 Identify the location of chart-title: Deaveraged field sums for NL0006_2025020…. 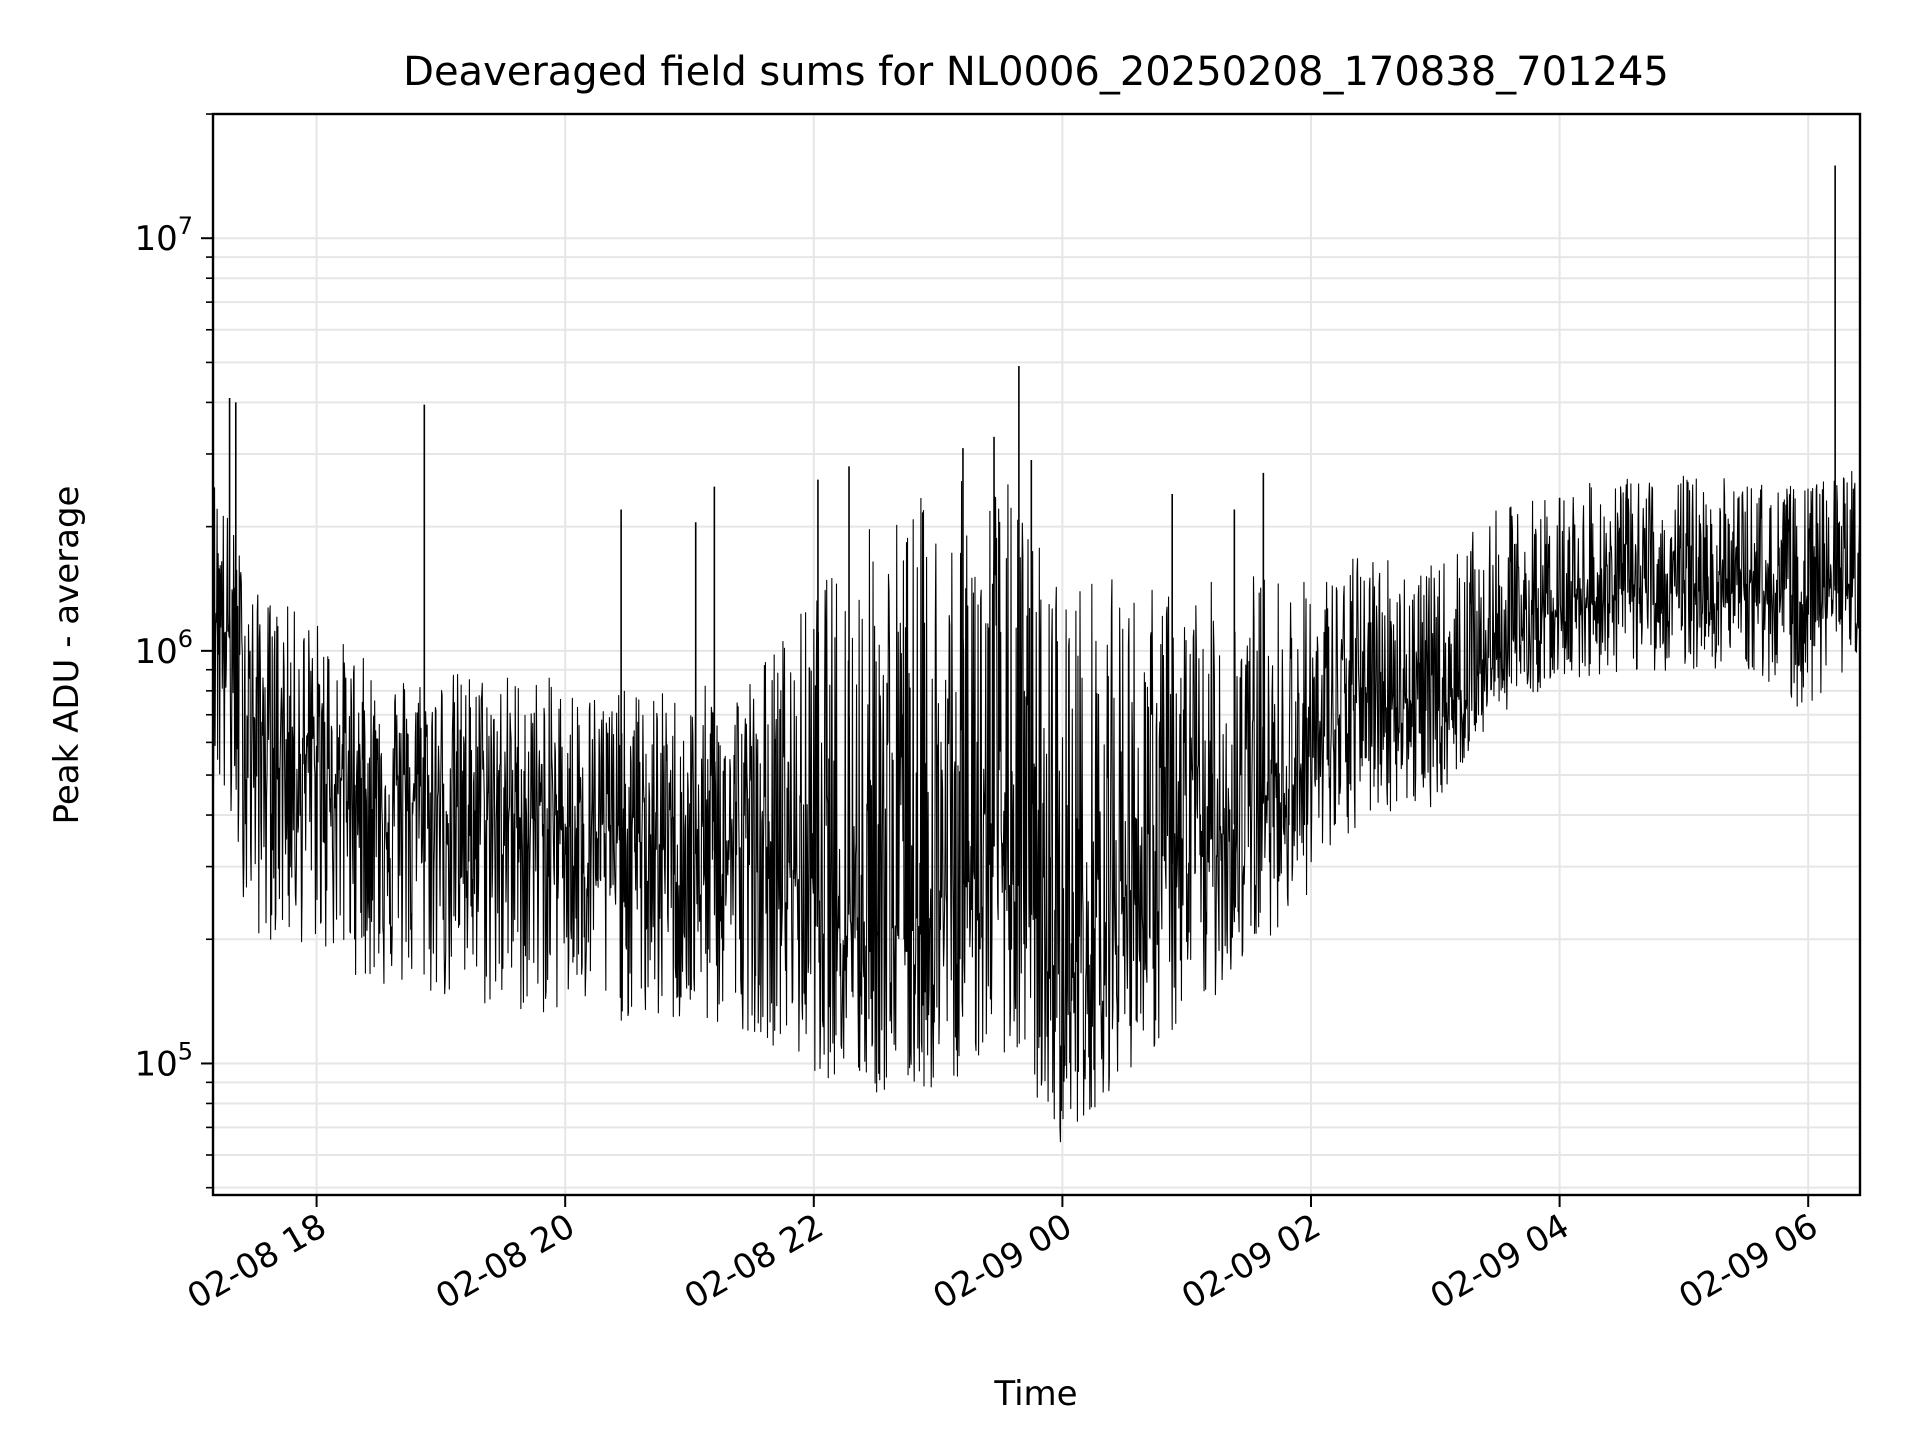
(1036, 72).